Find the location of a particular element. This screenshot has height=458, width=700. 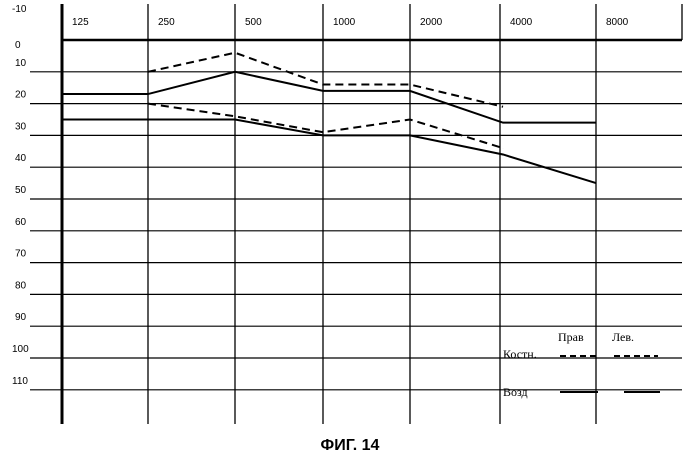

y-tick-labels: -10 0 10 20 30 40 50 60 70 80 90 100 110 is located at coordinates (20, 195).